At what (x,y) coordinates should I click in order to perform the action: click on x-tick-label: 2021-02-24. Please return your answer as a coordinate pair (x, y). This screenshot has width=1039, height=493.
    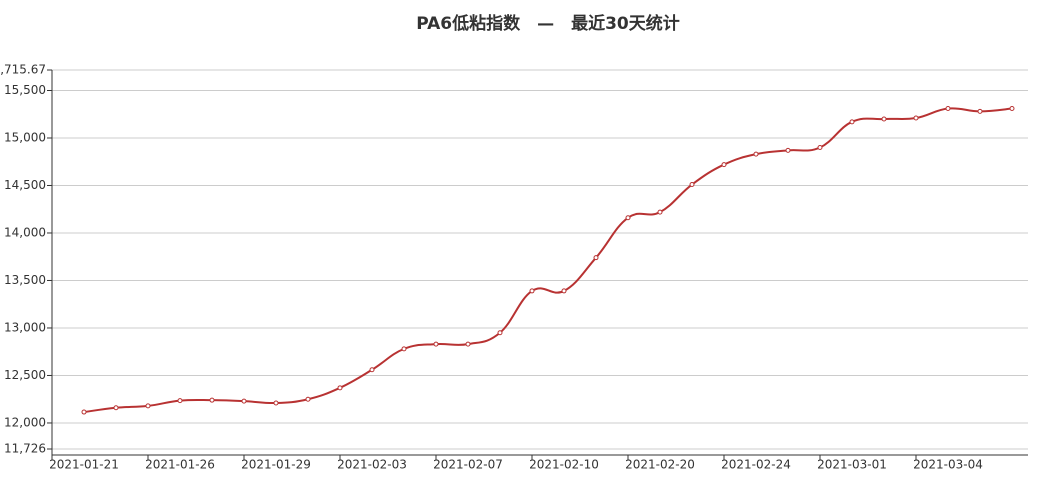
    Looking at the image, I should click on (756, 465).